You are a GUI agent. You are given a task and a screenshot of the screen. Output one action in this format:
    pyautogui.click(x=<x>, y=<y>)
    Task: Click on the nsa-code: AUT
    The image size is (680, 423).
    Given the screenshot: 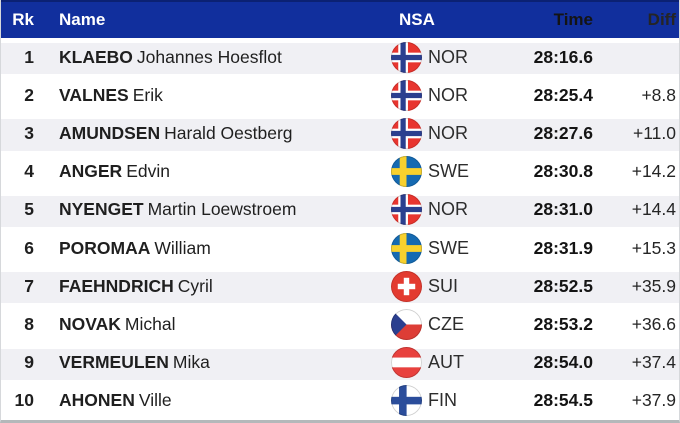 What is the action you would take?
    pyautogui.click(x=446, y=362)
    